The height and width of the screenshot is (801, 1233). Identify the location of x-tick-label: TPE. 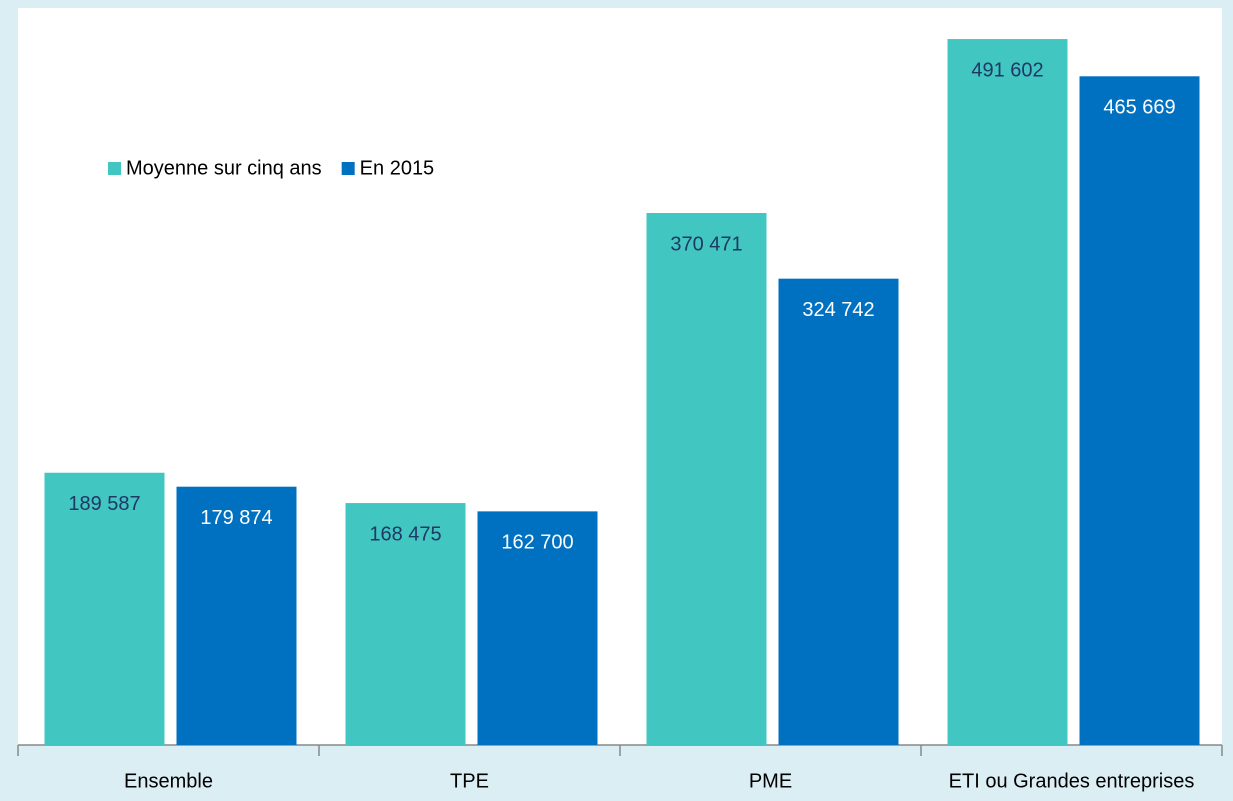
(469, 781).